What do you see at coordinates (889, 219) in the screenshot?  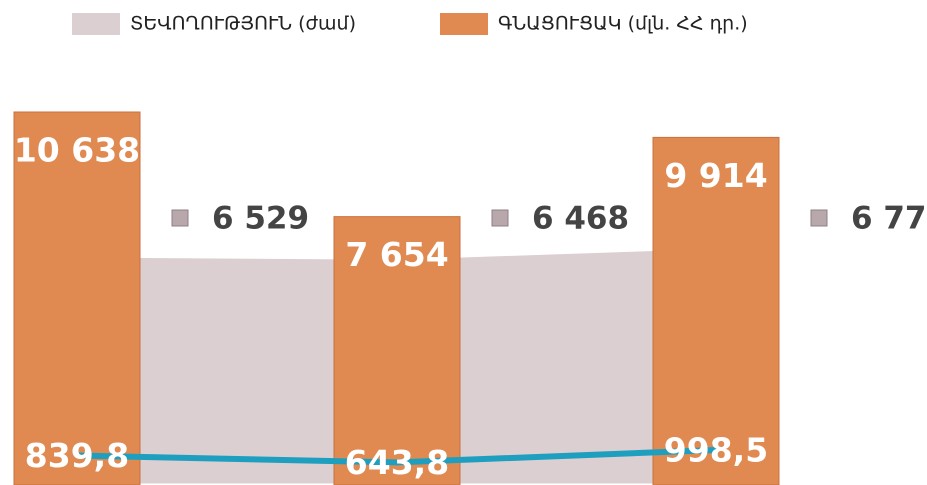 I see `area-label: 6 777` at bounding box center [889, 219].